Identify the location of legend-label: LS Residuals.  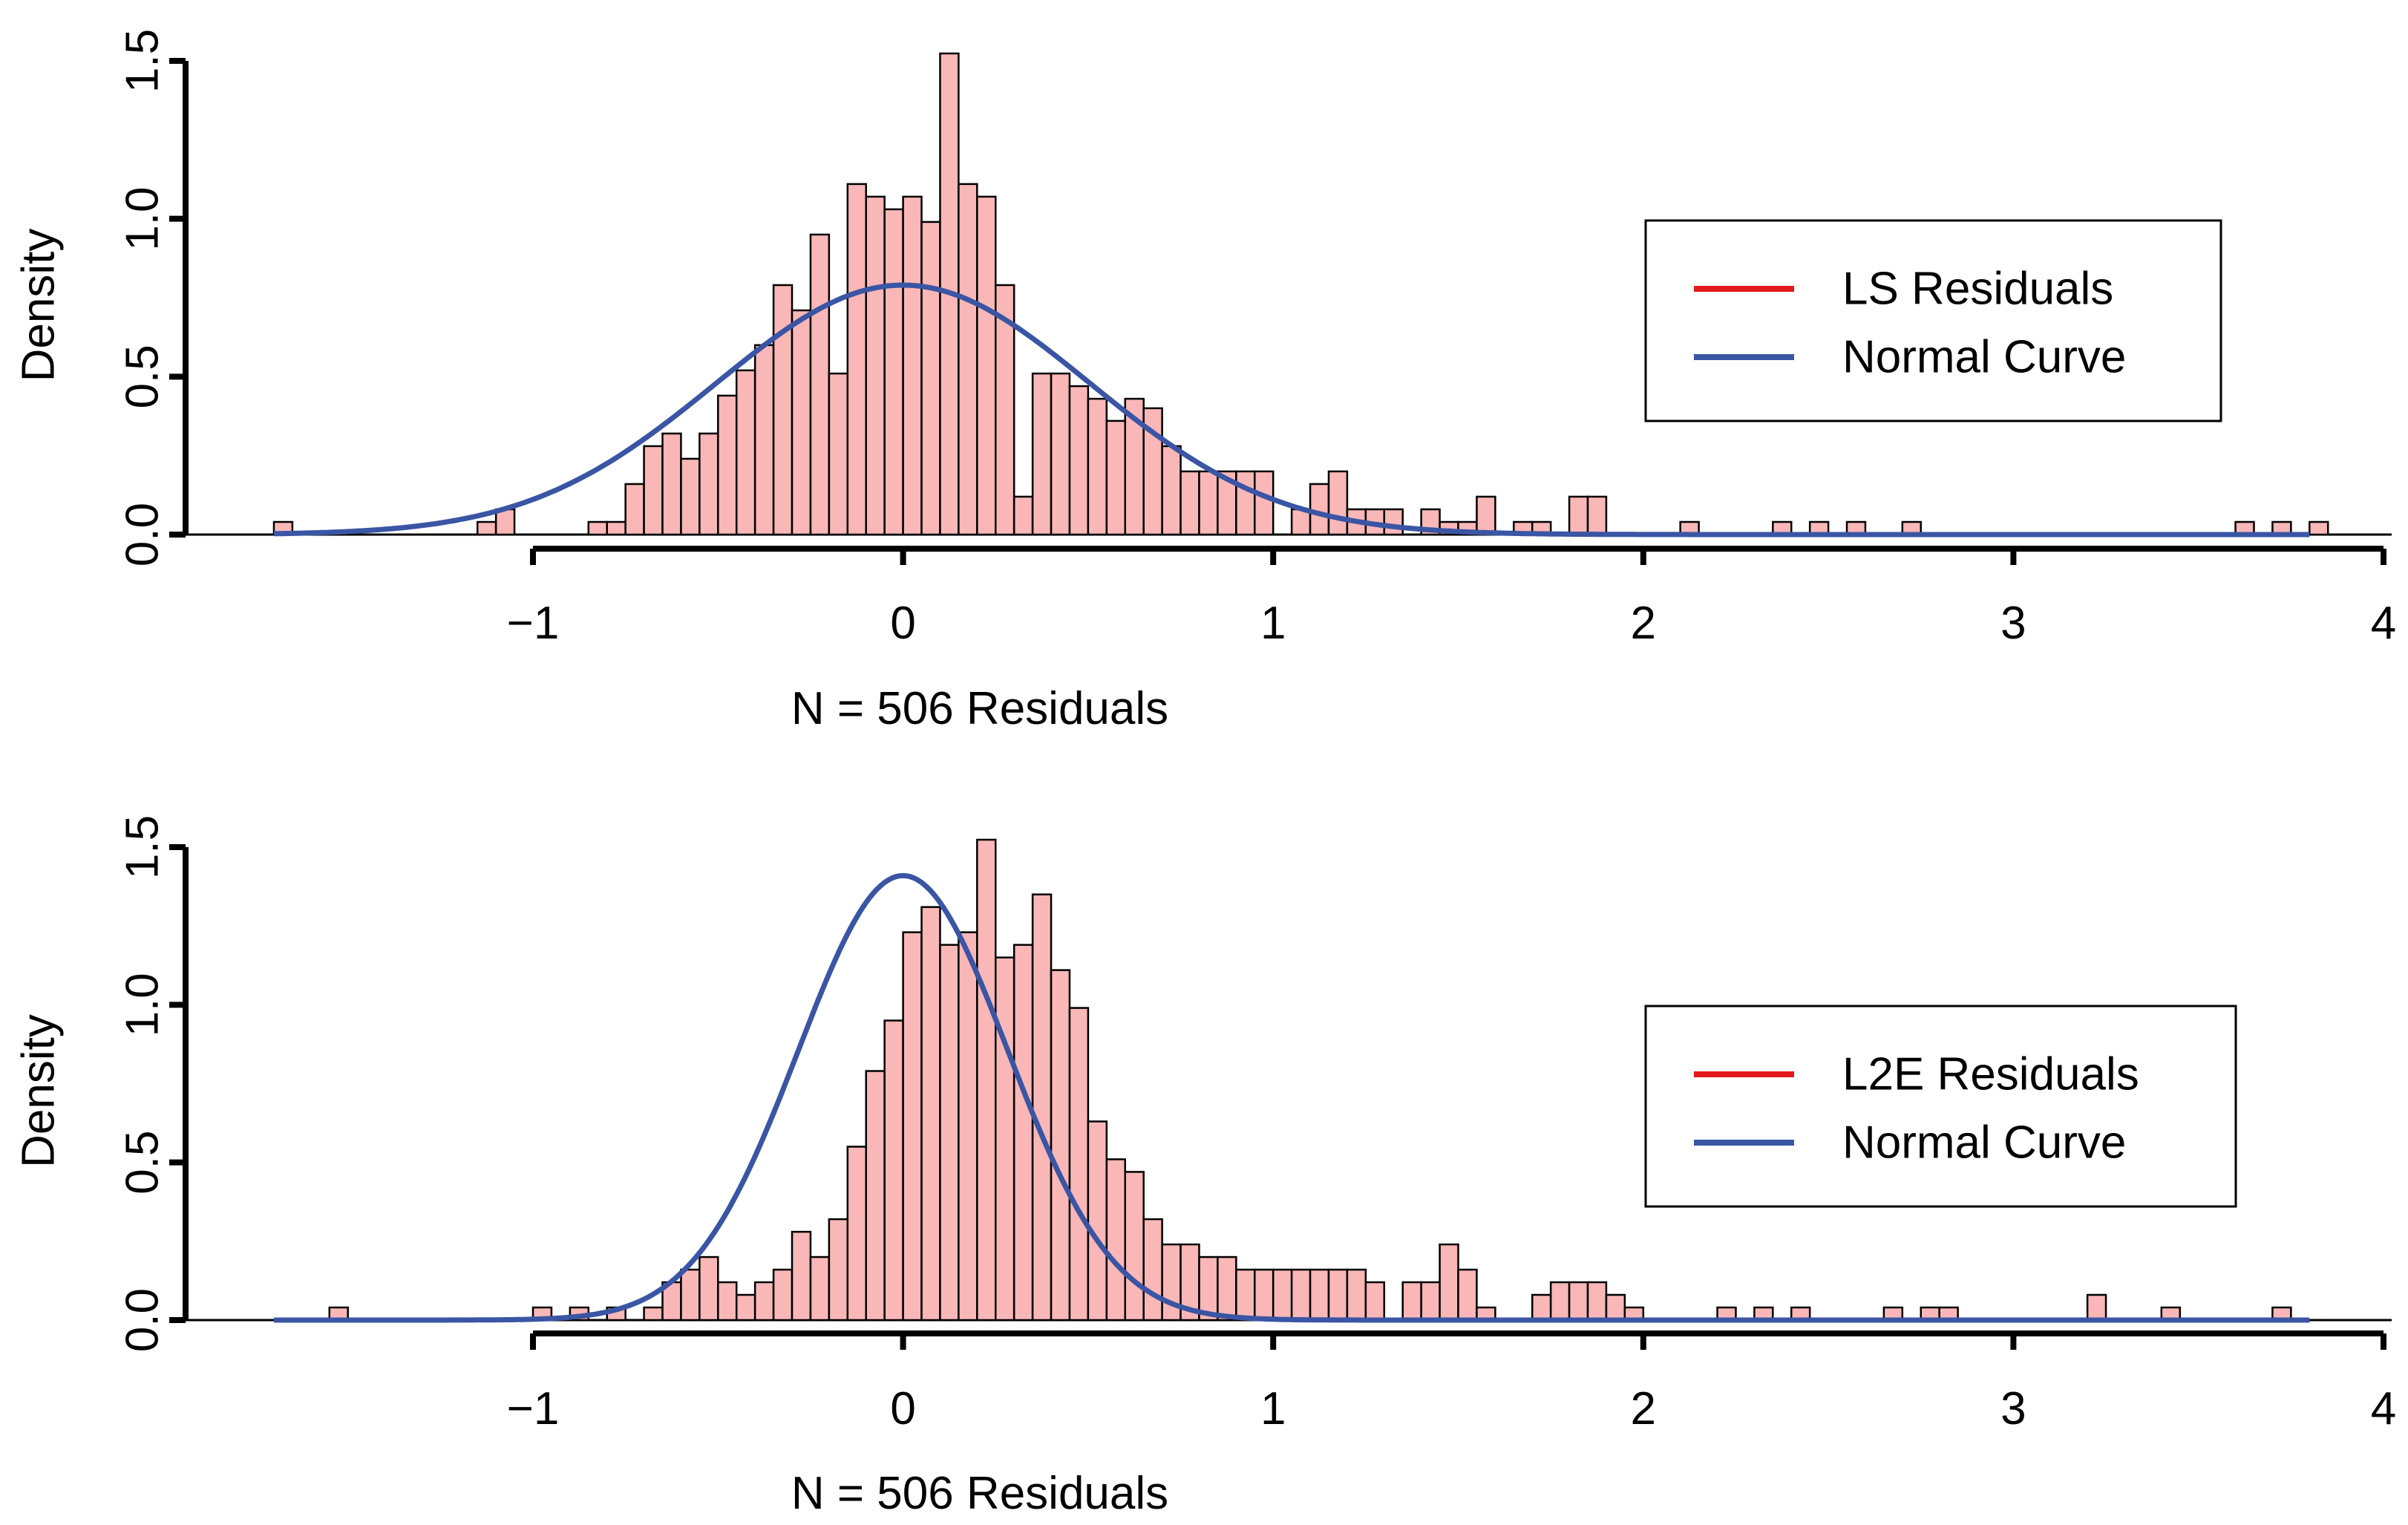
(1978, 289).